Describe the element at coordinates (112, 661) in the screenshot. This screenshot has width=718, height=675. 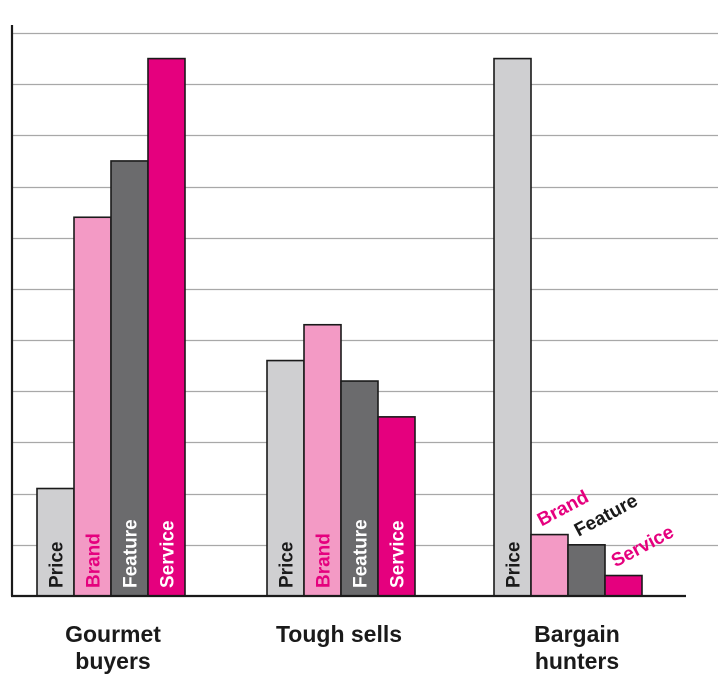
I see `category-label-line: buyers` at that location.